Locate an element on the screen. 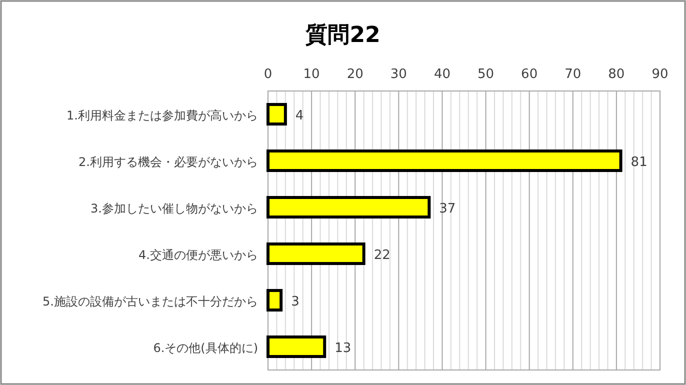 This screenshot has width=686, height=385. x-tick-label: 40 is located at coordinates (442, 74).